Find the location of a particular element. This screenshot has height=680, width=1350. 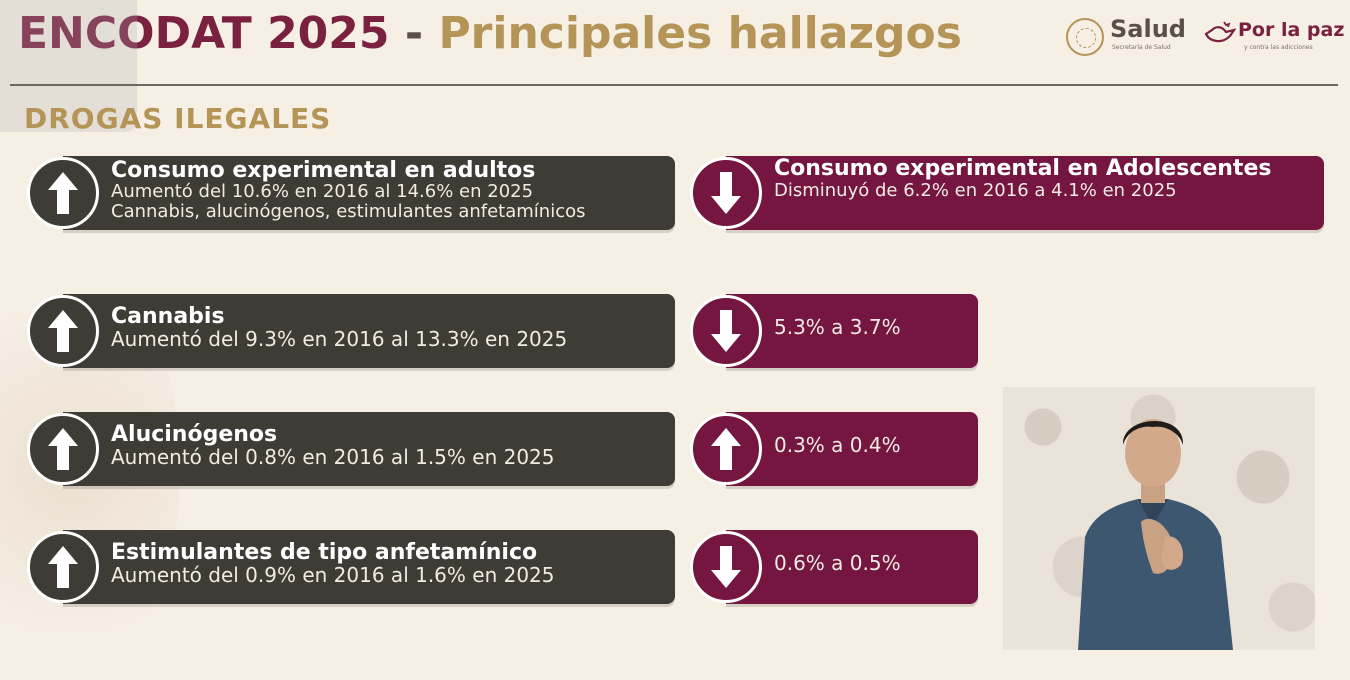

card-text: 0.6% a 0.5% is located at coordinates (871, 563).